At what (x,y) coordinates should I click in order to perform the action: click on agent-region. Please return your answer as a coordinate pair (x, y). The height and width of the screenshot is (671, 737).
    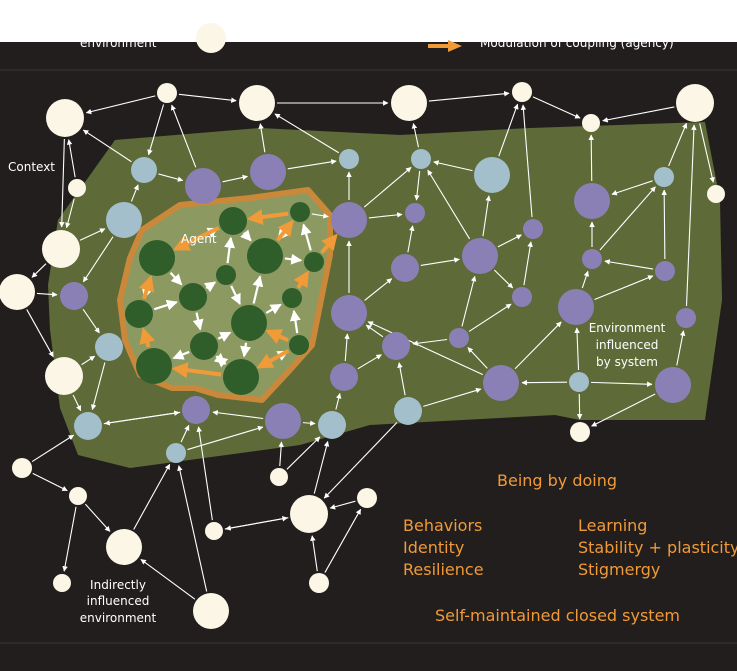
    Looking at the image, I should click on (225, 295).